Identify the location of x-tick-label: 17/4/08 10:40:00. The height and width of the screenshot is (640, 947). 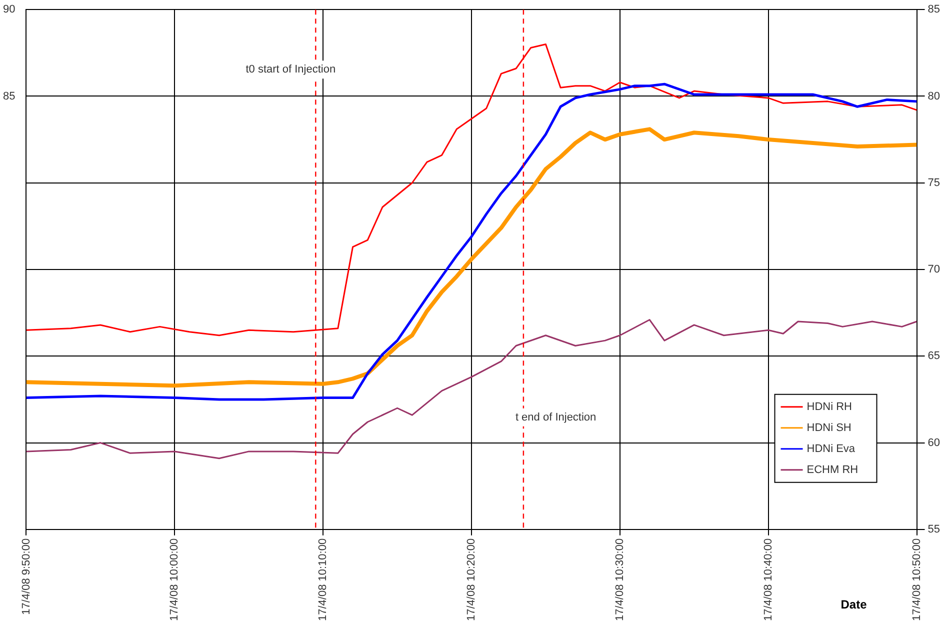
(768, 580).